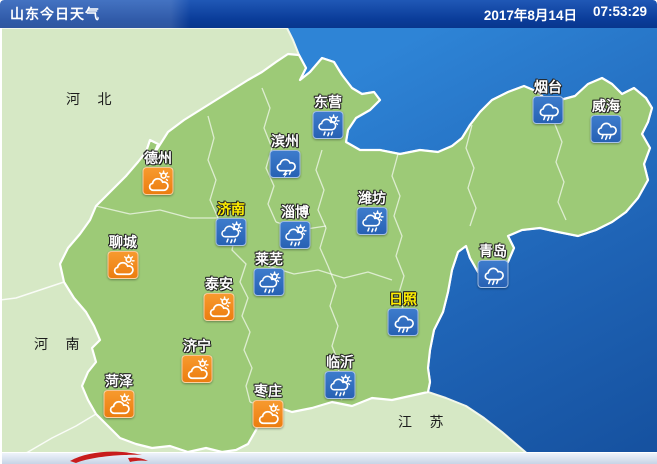 This screenshot has height=464, width=657. What do you see at coordinates (328, 102) in the screenshot?
I see `city-label-dongying: 东营` at bounding box center [328, 102].